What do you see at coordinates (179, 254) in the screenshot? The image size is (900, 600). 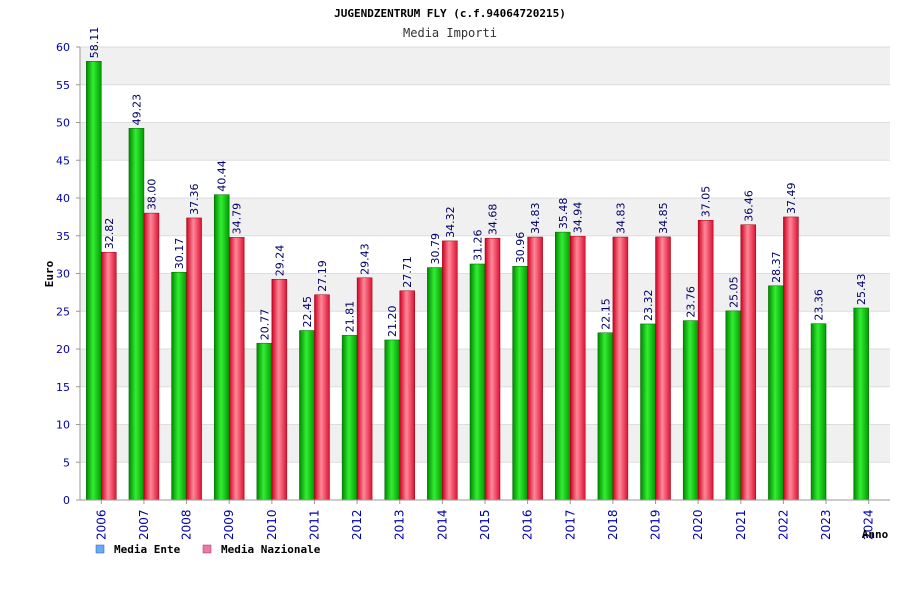 I see `value-label-ente: 30.17` at bounding box center [179, 254].